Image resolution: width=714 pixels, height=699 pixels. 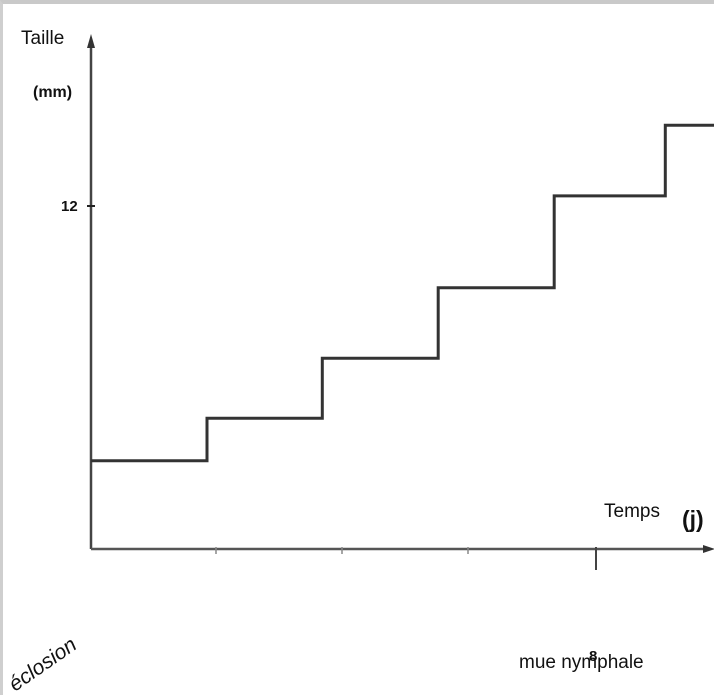 I want to click on annotation-mue-nymphale: mue nymphale, so click(x=581, y=662).